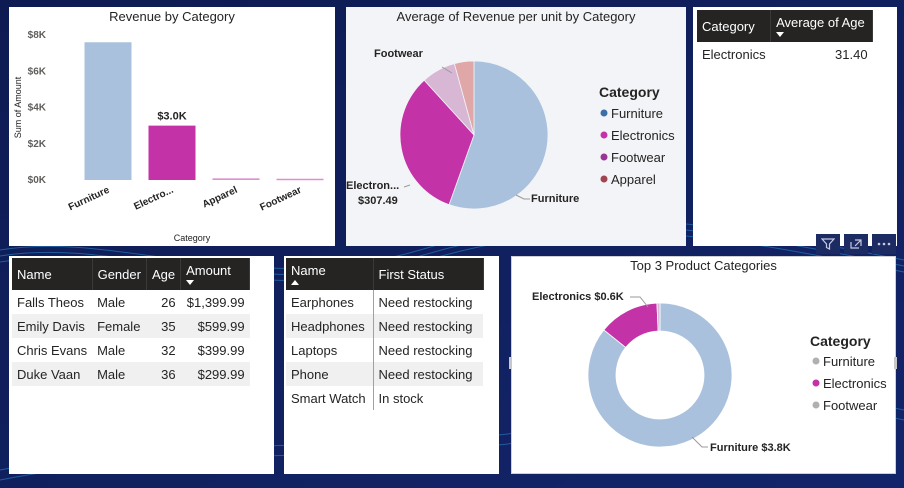  I want to click on table-row: Smart Watch In stock, so click(384, 398).